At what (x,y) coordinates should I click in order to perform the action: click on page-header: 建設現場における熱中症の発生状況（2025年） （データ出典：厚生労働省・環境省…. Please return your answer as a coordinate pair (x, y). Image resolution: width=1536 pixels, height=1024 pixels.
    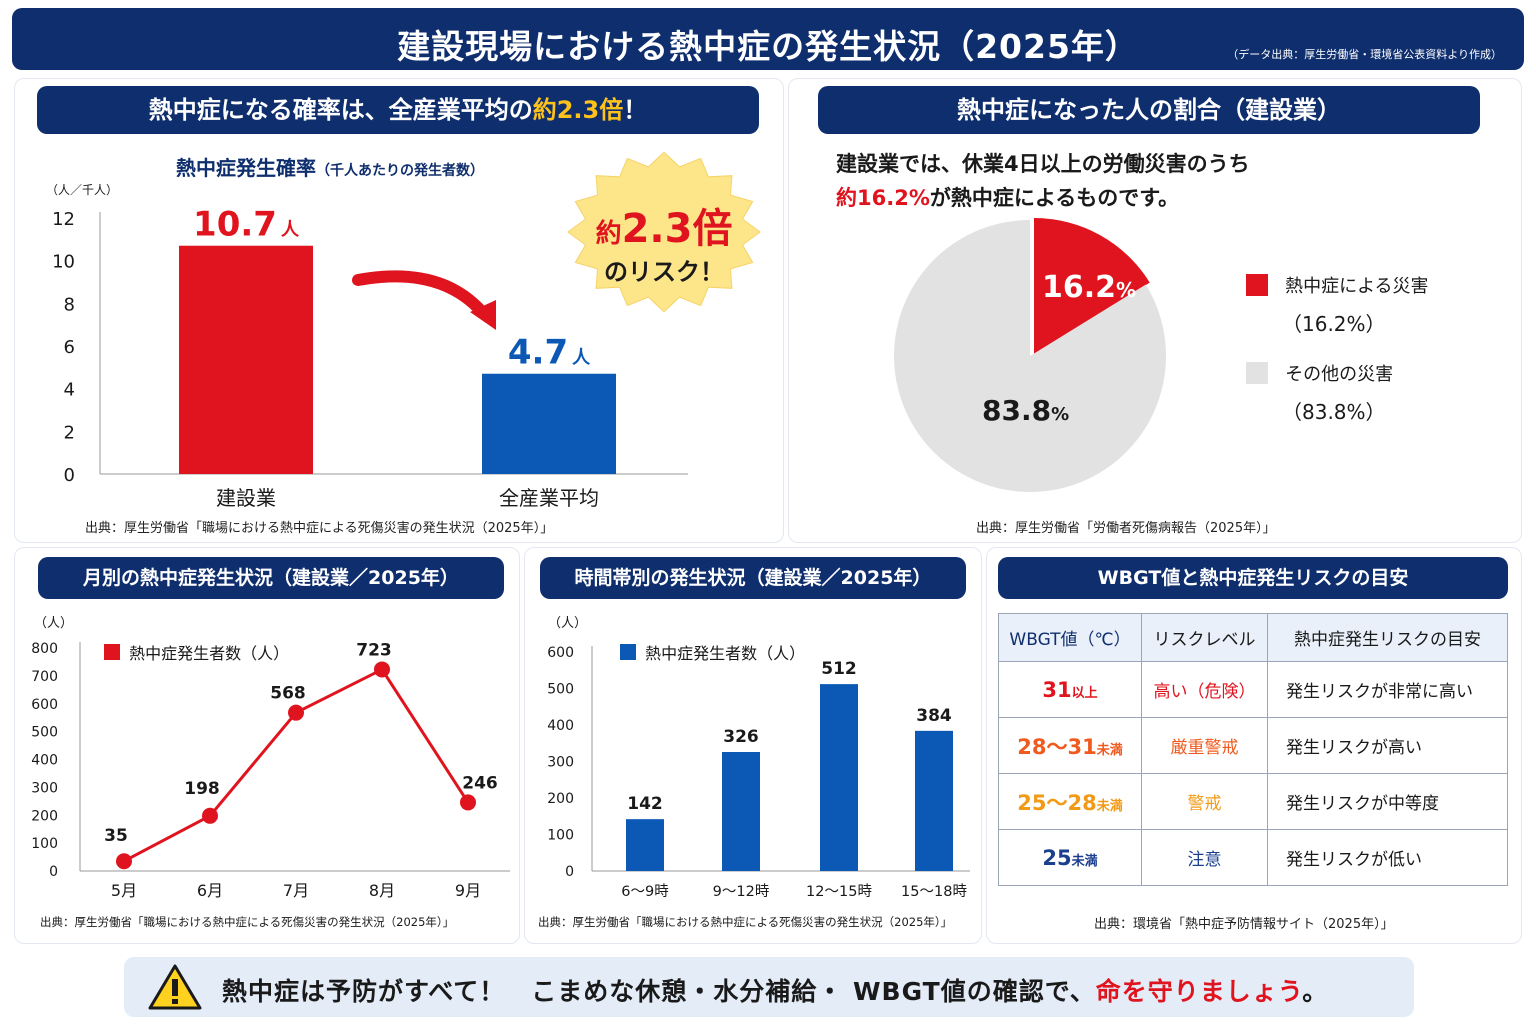
    Looking at the image, I should click on (768, 39).